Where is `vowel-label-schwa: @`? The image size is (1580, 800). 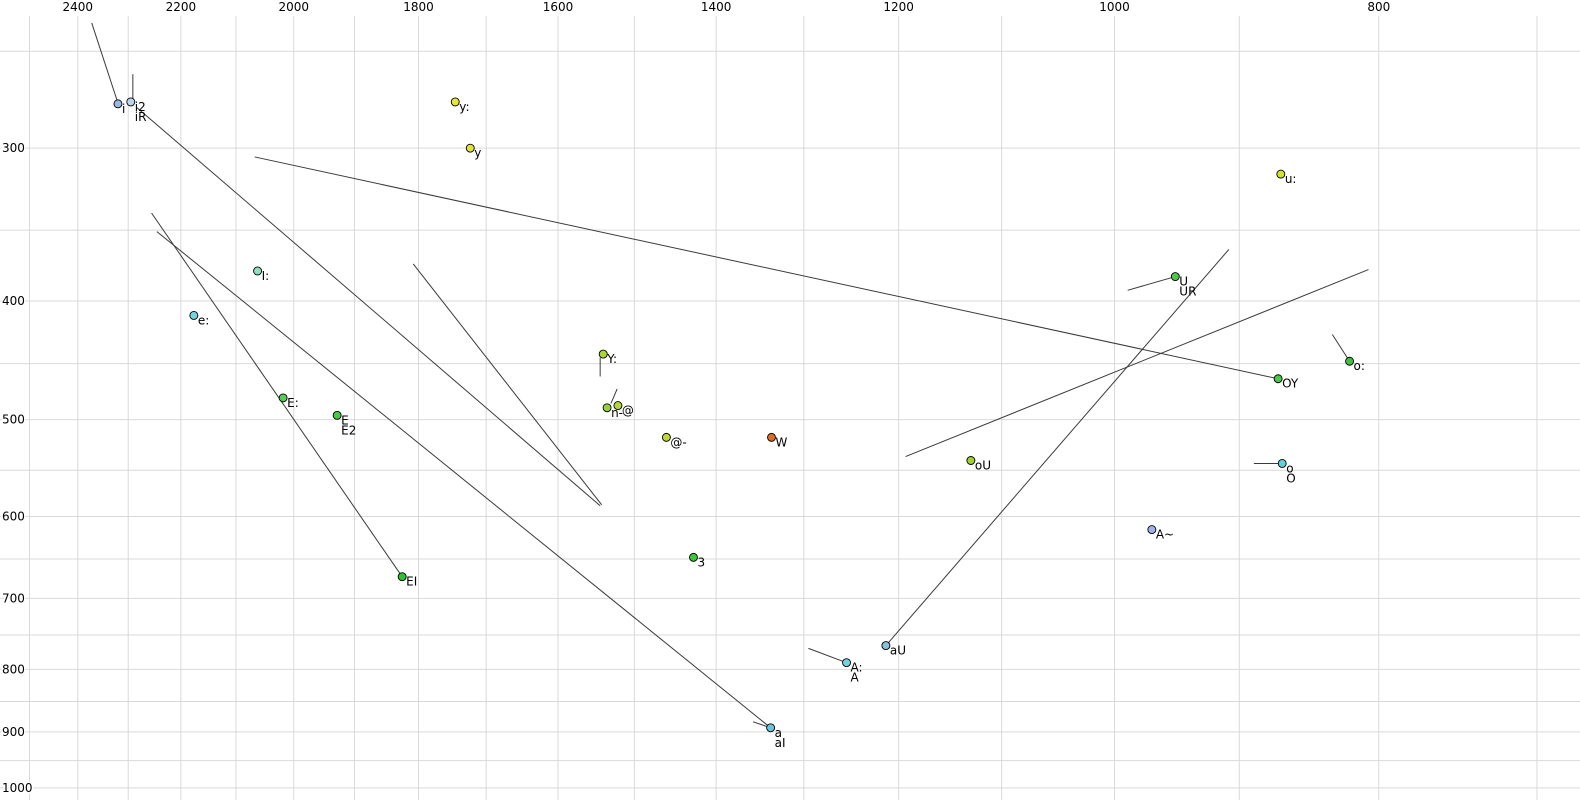 vowel-label-schwa: @ is located at coordinates (628, 411).